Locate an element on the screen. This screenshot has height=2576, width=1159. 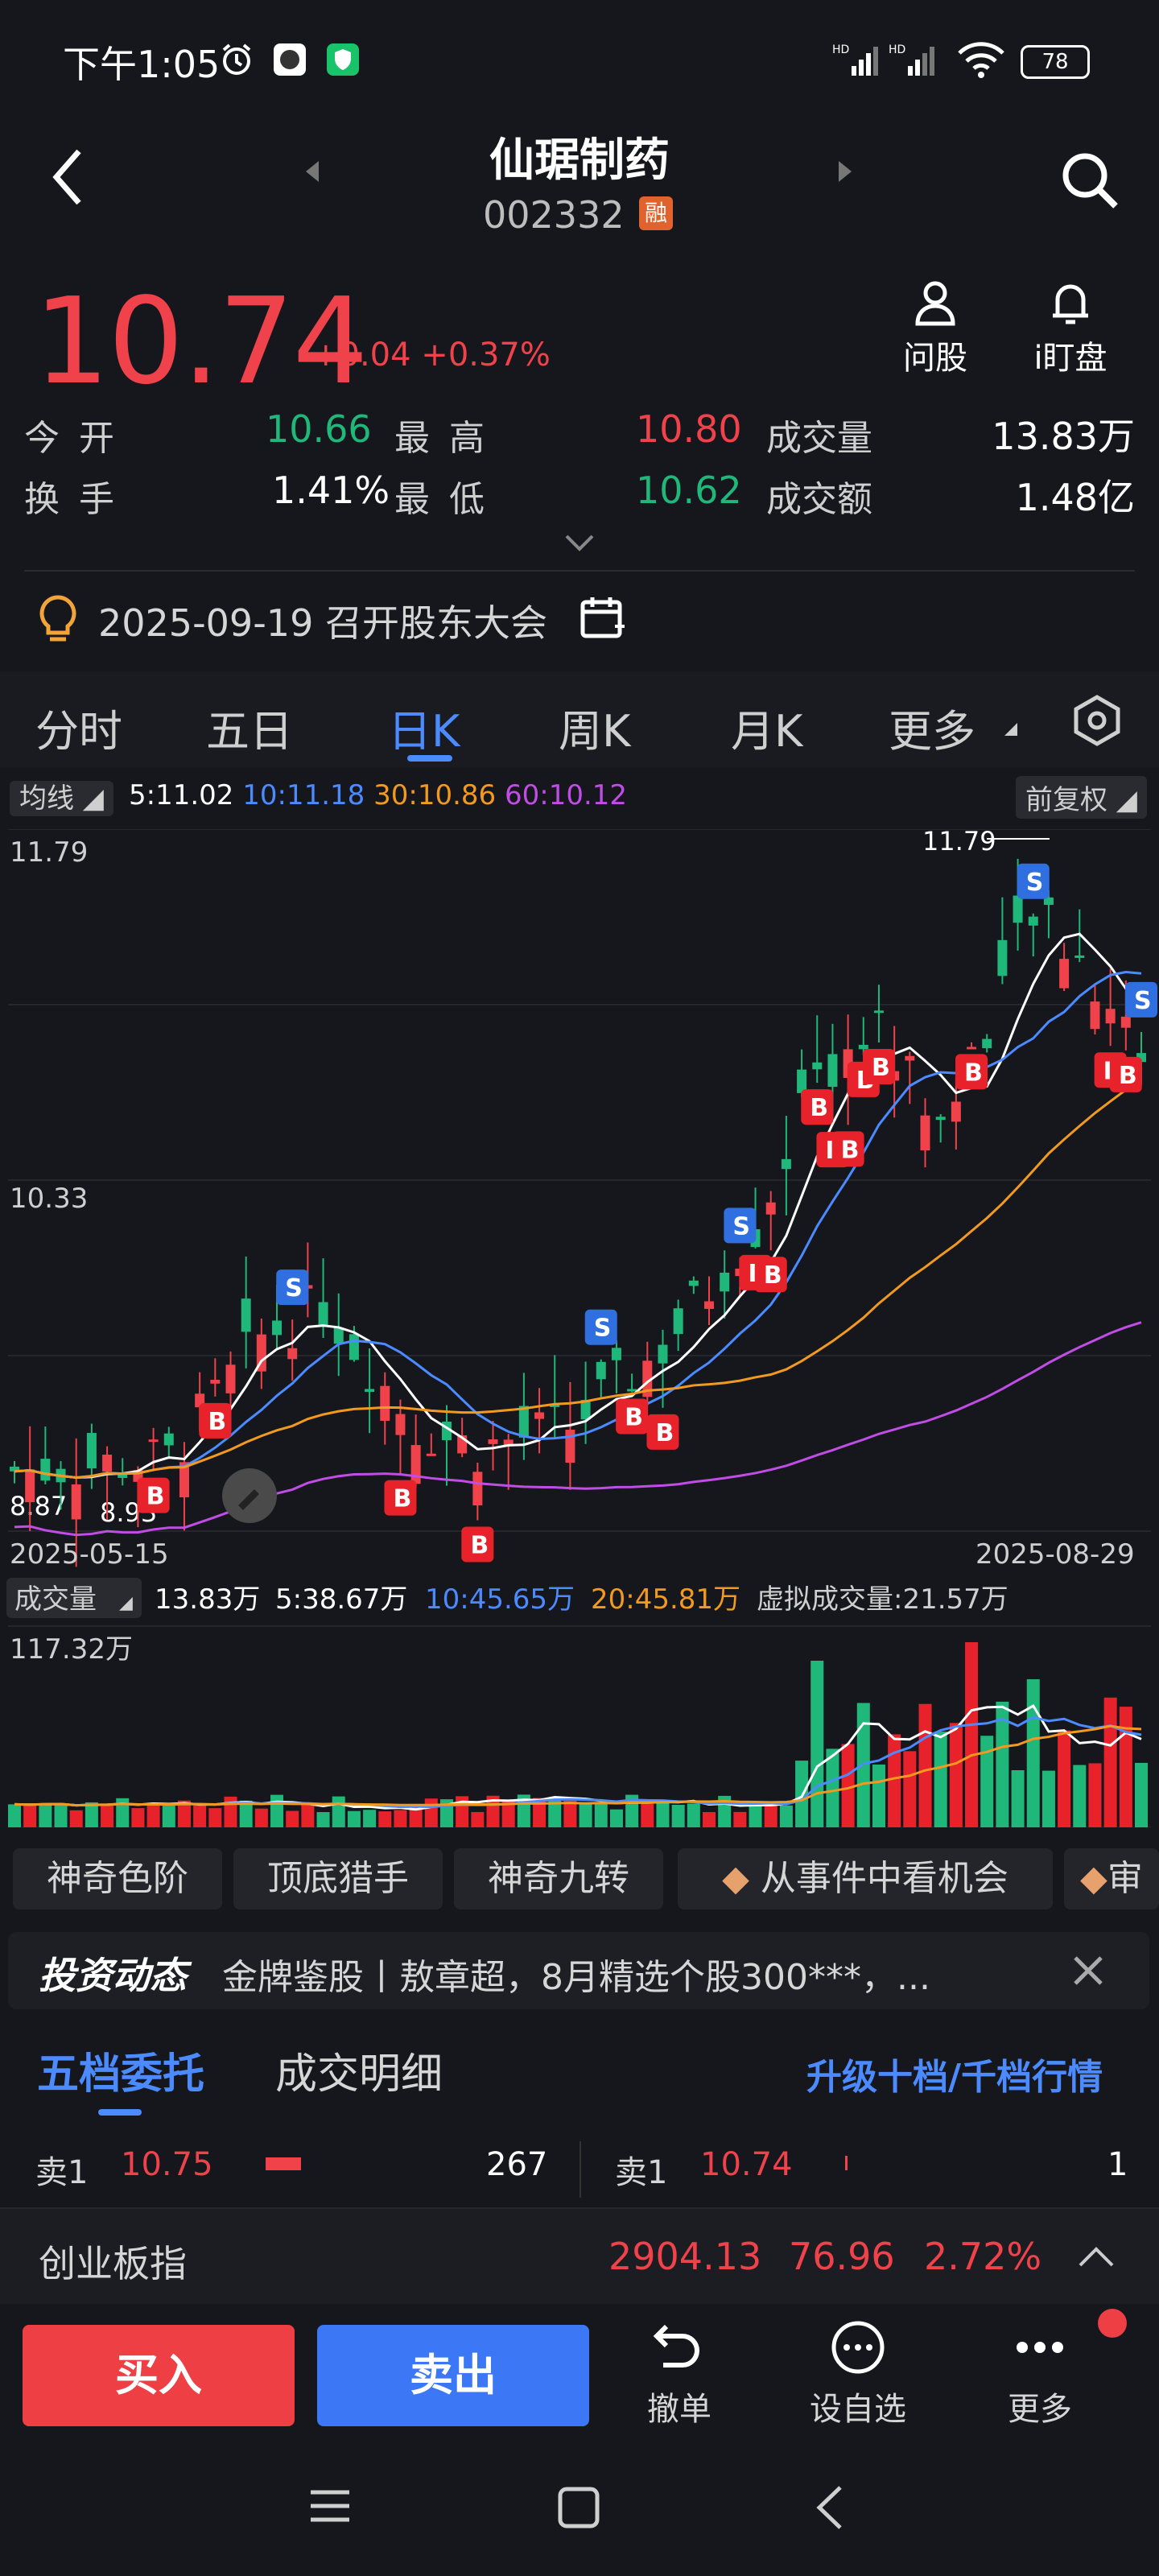
stock-header: 仙琚制药 002332 融 is located at coordinates (579, 189).